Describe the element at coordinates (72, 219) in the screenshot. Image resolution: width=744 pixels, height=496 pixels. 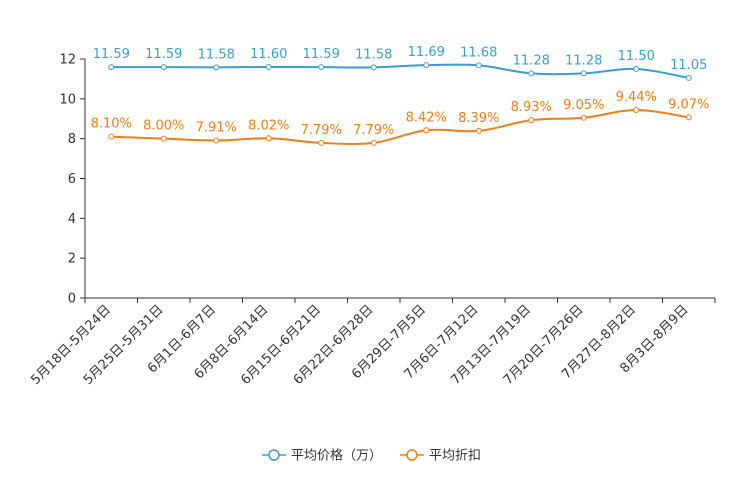
I see `y-tick-label: 4` at that location.